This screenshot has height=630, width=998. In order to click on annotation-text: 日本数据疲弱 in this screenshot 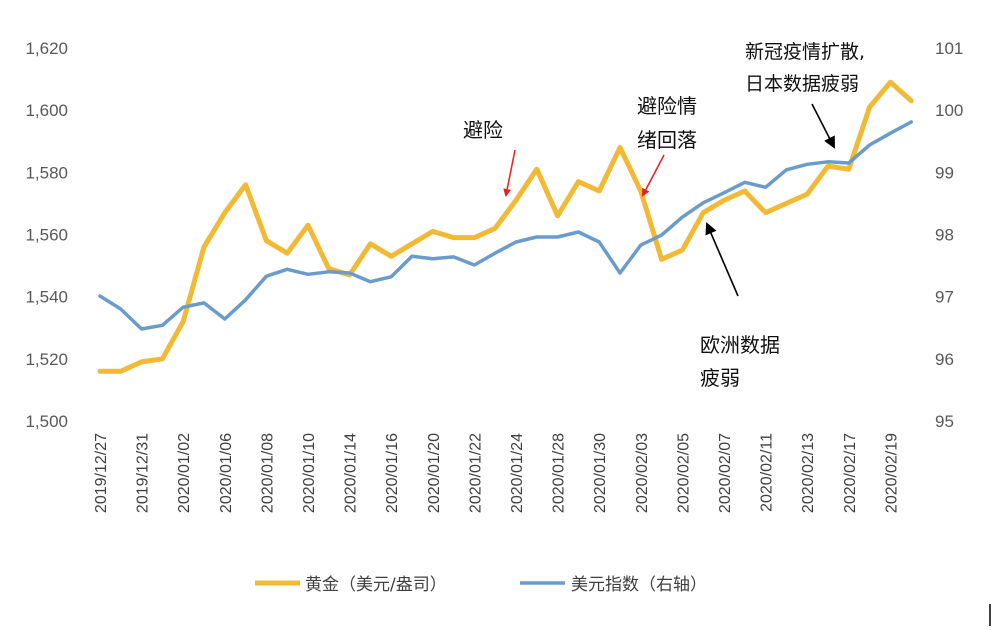, I will do `click(802, 84)`.